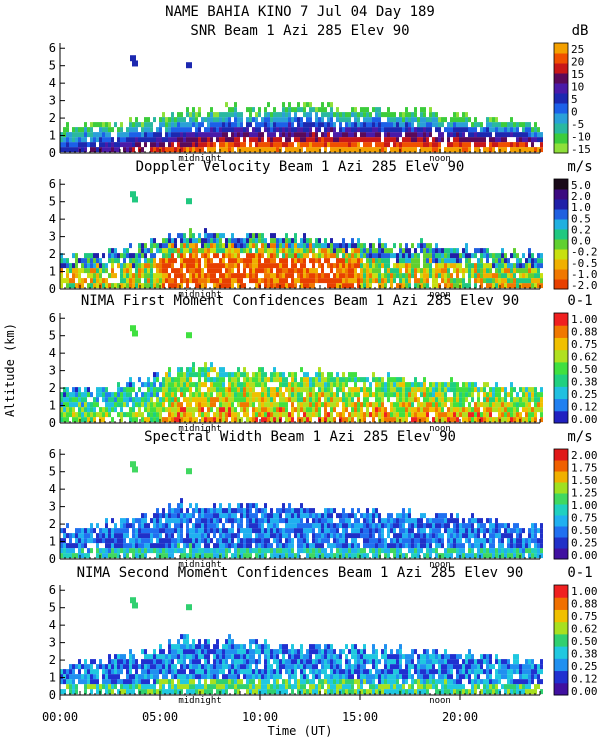 This screenshot has width=600, height=750. What do you see at coordinates (584, 332) in the screenshot?
I see `colorbar-tick-label: 0.88` at bounding box center [584, 332].